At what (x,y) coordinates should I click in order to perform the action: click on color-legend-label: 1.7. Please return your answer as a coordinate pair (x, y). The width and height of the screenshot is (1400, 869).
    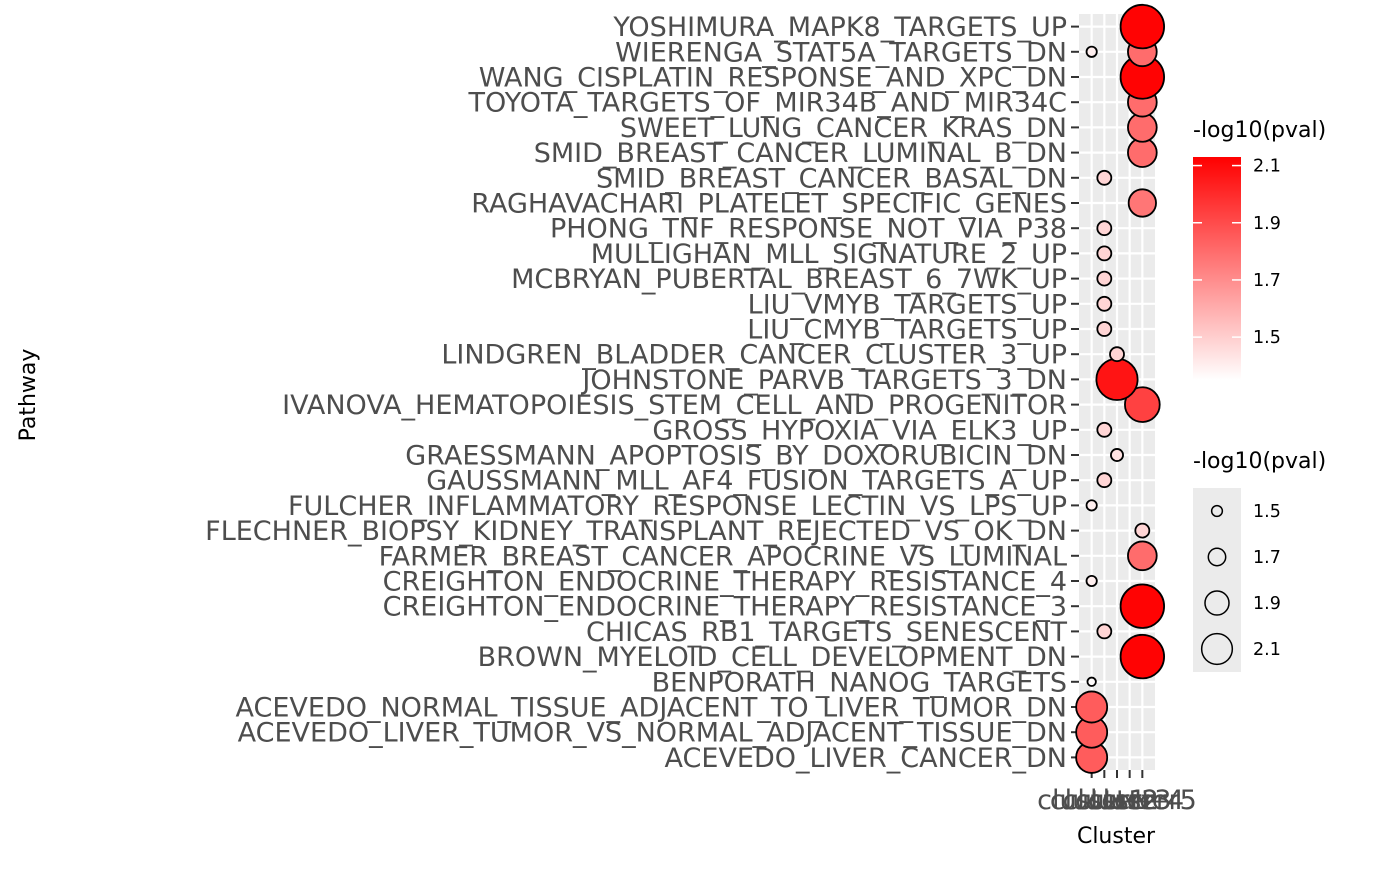
    Looking at the image, I should click on (1267, 281).